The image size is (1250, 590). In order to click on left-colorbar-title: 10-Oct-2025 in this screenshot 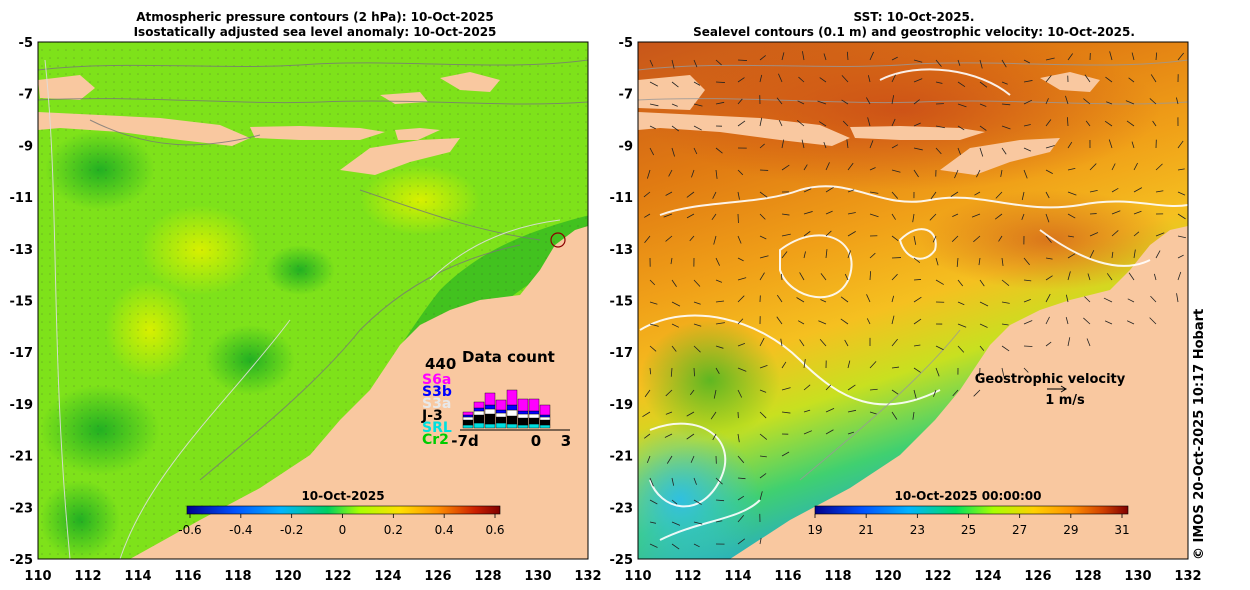, I will do `click(342, 496)`.